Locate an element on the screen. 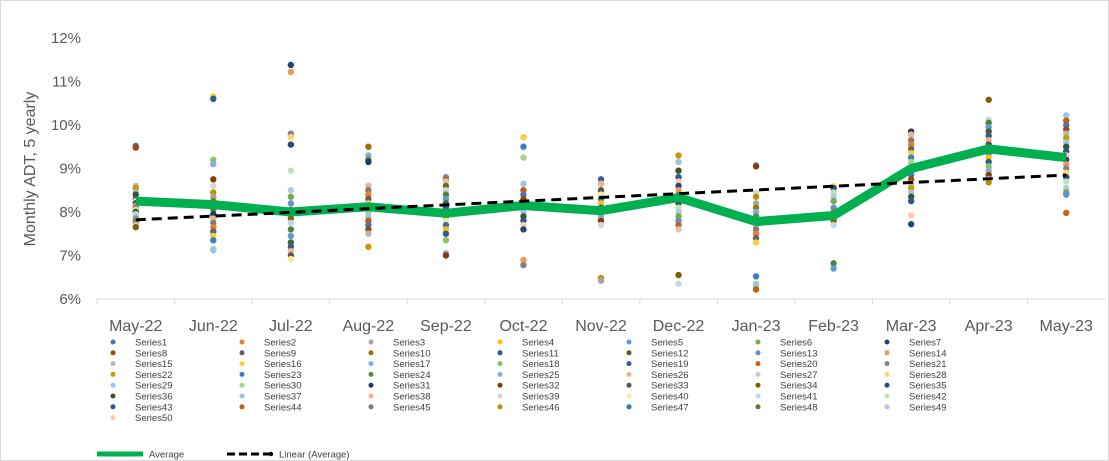 This screenshot has height=461, width=1109. legend-label: Series38 is located at coordinates (412, 397).